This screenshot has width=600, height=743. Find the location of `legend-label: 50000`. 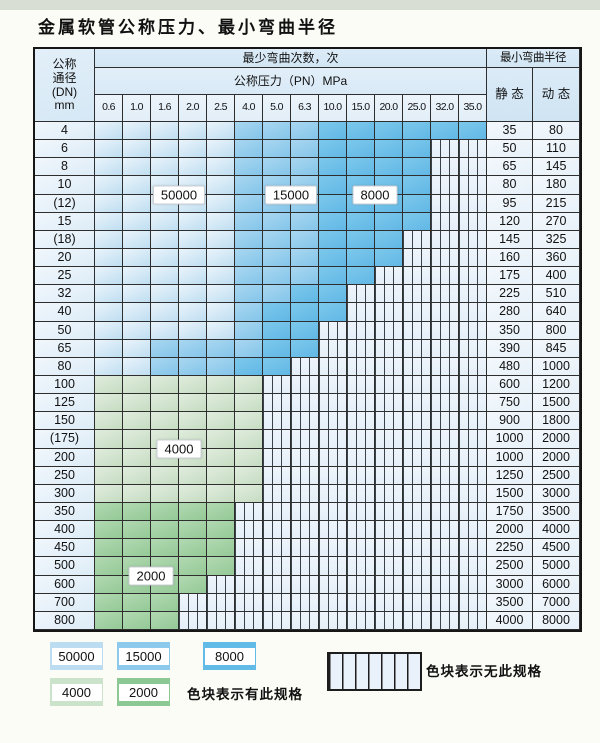

legend-label: 50000 is located at coordinates (76, 656).